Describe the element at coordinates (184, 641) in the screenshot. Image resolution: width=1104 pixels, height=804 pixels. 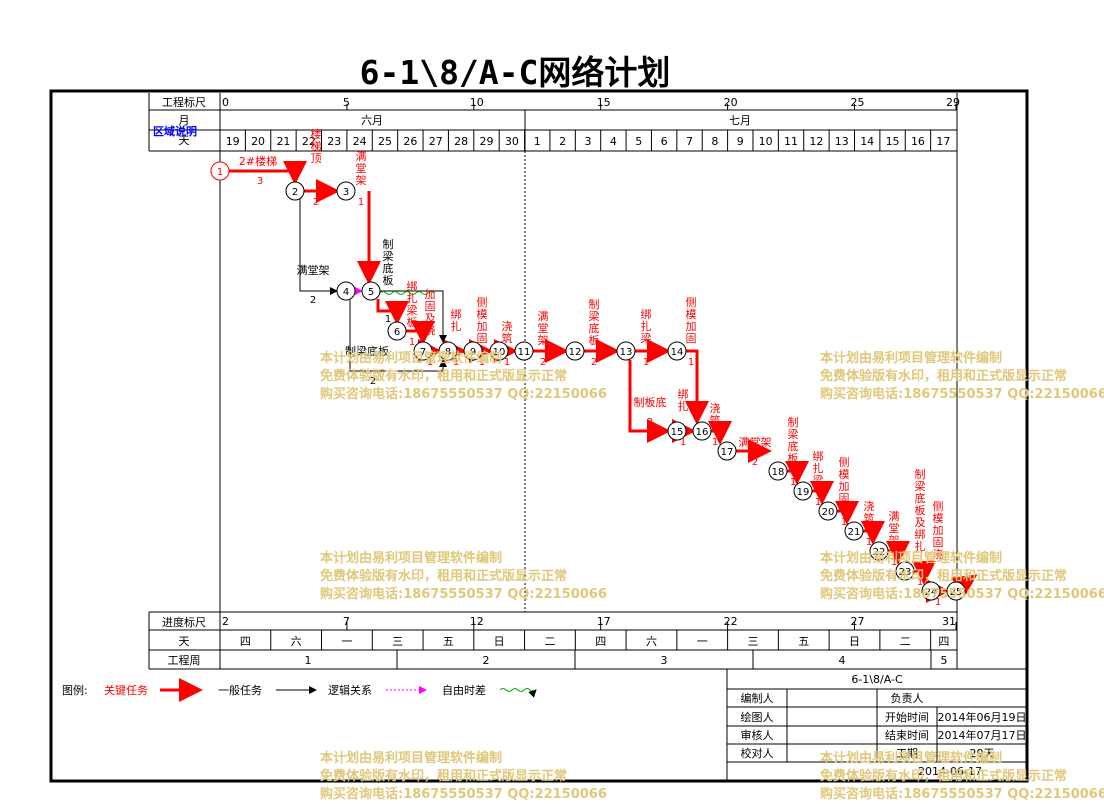
I see `weekday-label: 天` at that location.